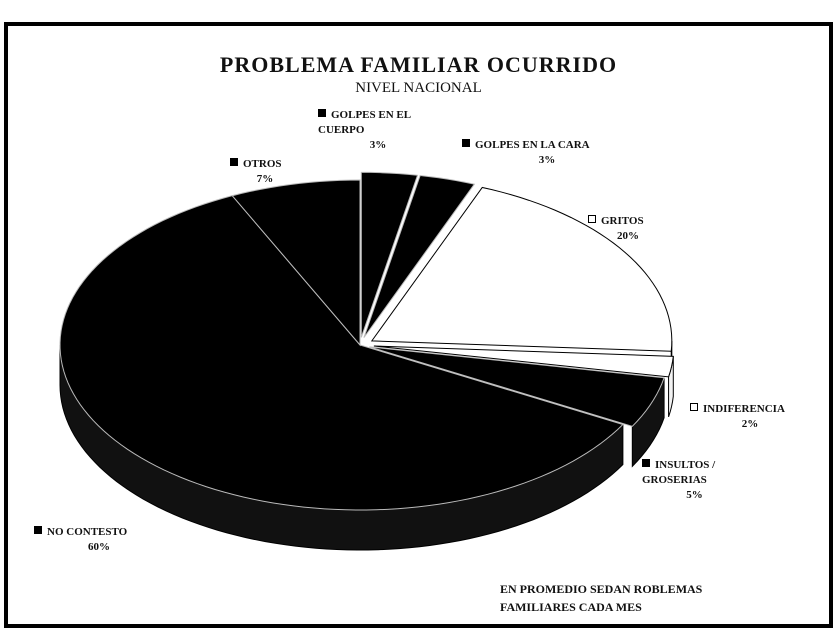 This screenshot has height=630, width=837. What do you see at coordinates (364, 122) in the screenshot?
I see `category-label: GOLPES EN EL CUERPO` at bounding box center [364, 122].